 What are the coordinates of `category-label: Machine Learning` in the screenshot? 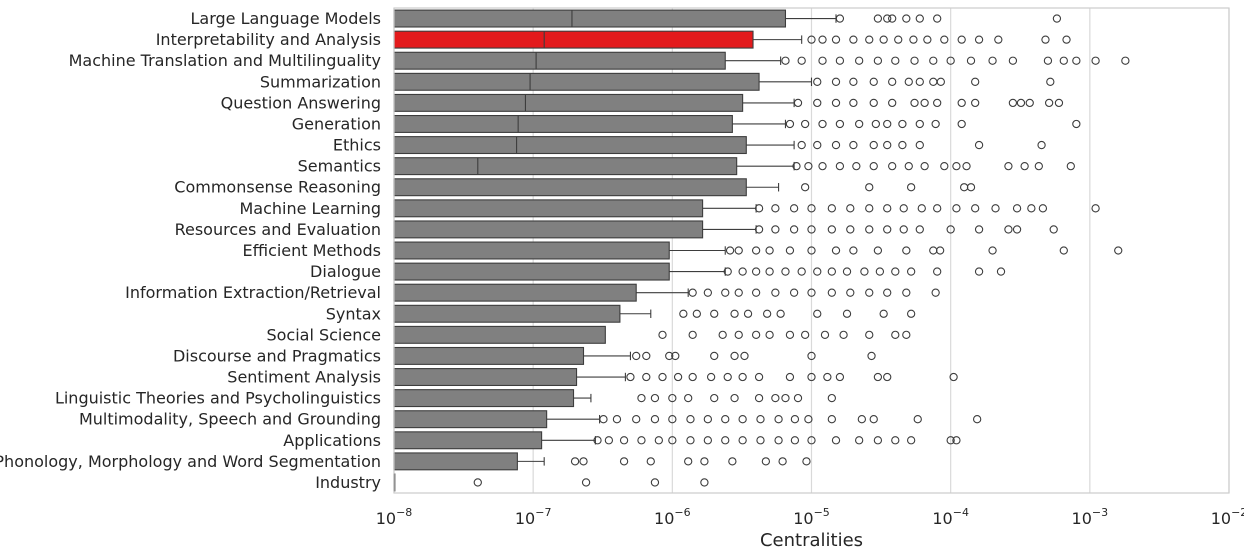 It's located at (310, 208).